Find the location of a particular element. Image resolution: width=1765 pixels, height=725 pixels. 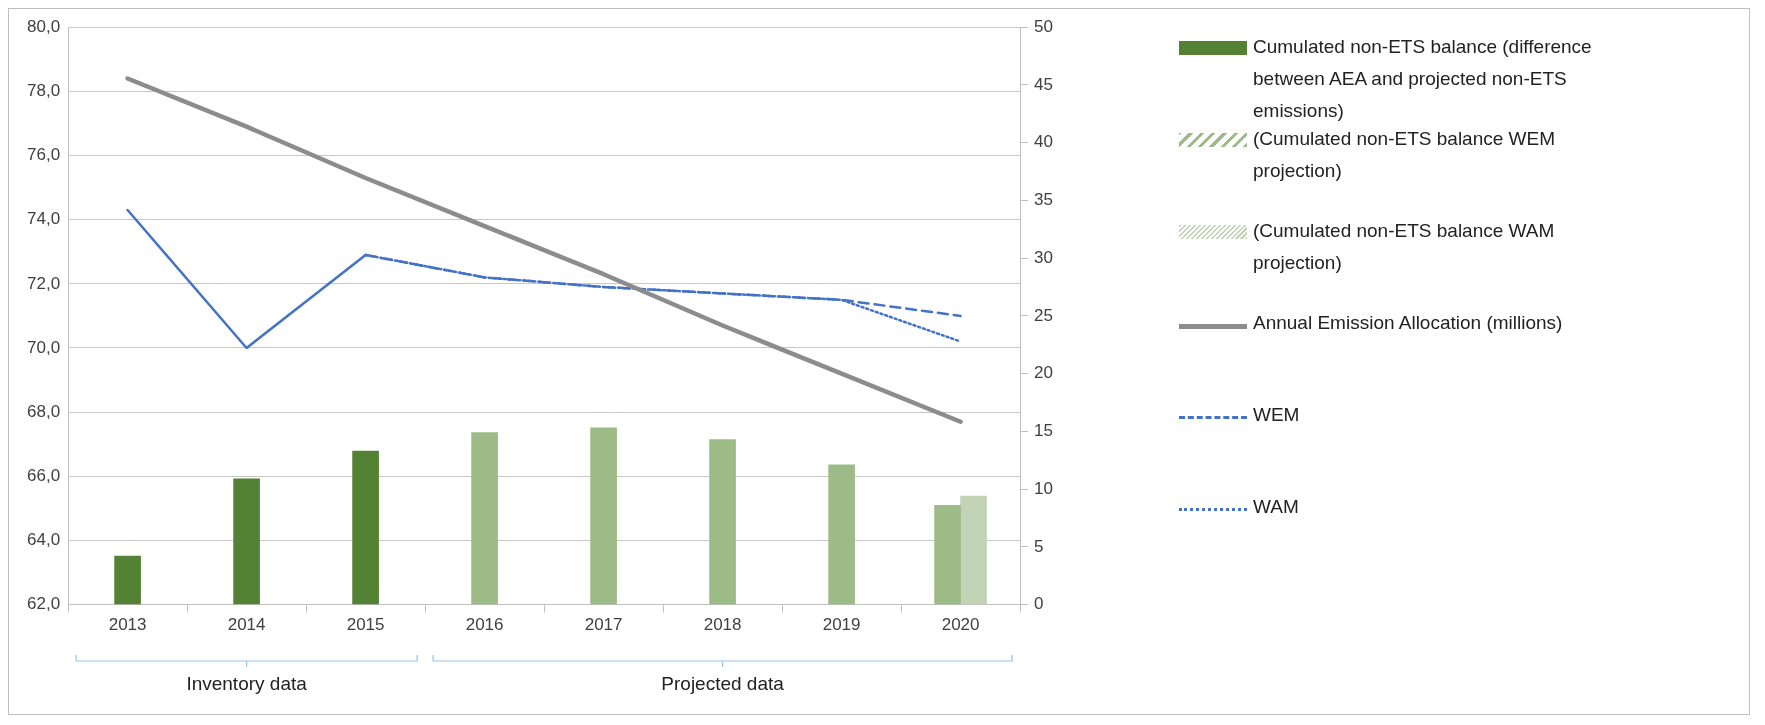

y-tick-label: 70,0 is located at coordinates (43, 347).